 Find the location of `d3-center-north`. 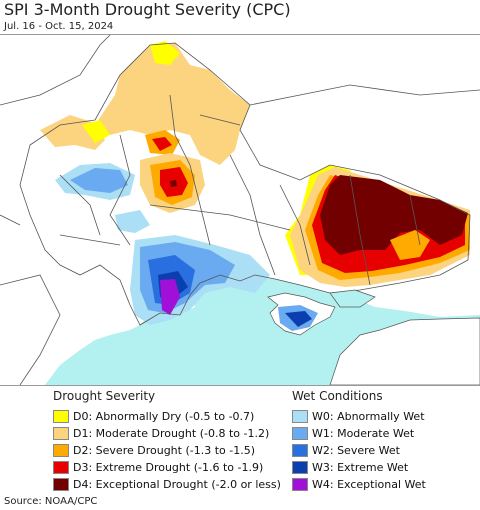

d3-center-north is located at coordinates (162, 144).